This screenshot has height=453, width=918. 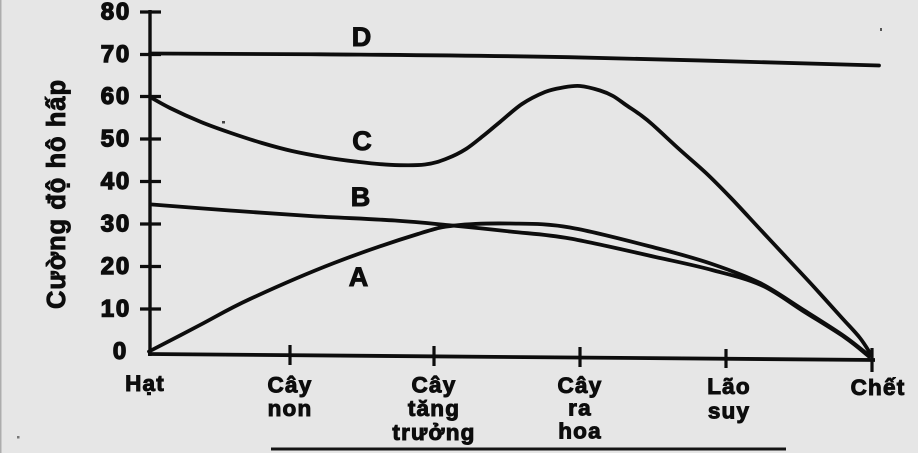 I want to click on svg-text: 40, so click(x=116, y=181).